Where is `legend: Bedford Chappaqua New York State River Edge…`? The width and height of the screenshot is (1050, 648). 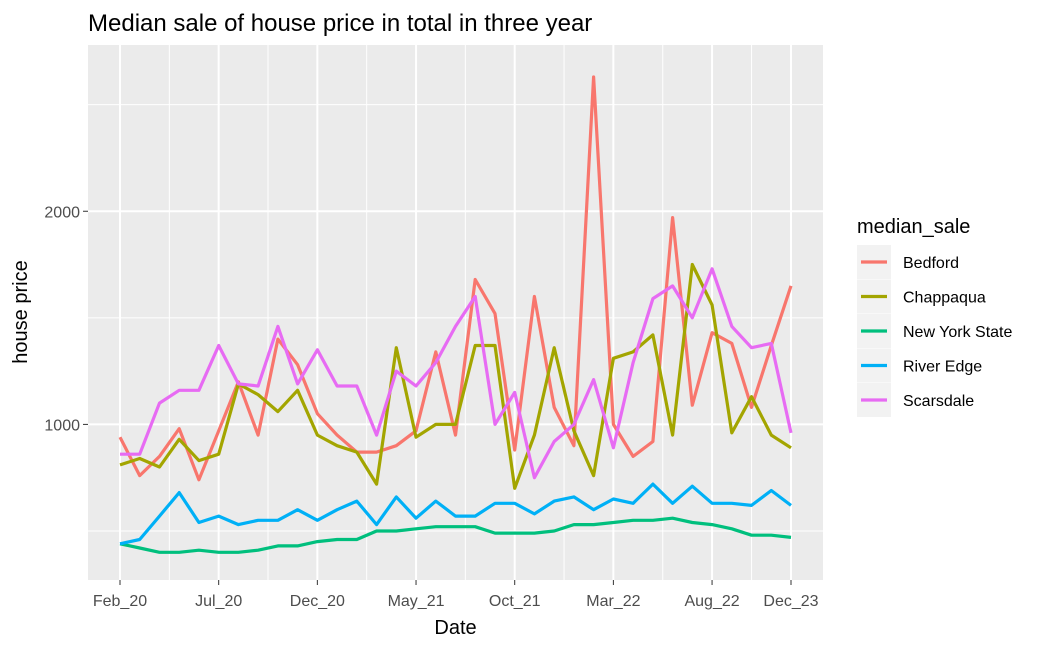 legend: Bedford Chappaqua New York State River Edge… is located at coordinates (935, 331).